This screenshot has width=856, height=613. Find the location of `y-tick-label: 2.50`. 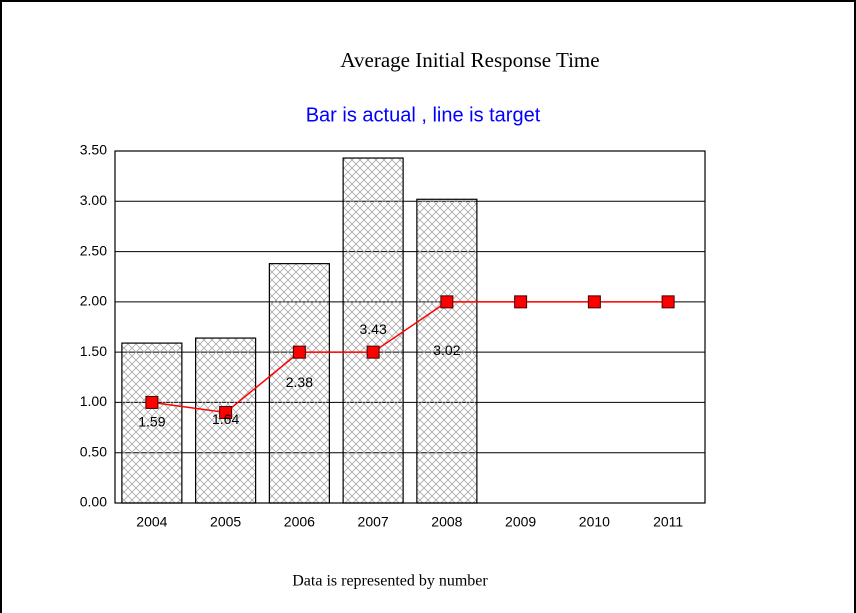

y-tick-label: 2.50 is located at coordinates (93, 250).